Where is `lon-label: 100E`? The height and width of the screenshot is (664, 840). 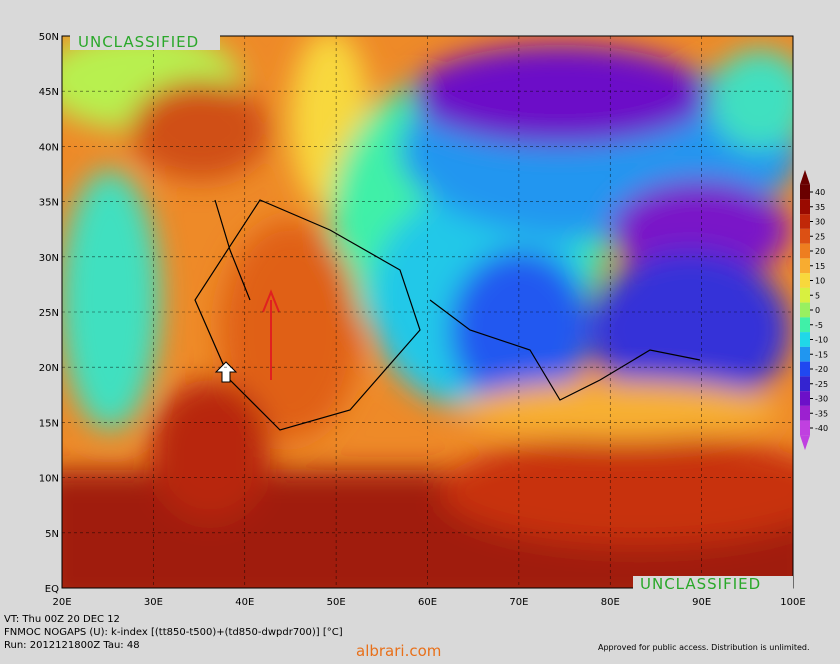
lon-label: 100E is located at coordinates (792, 602).